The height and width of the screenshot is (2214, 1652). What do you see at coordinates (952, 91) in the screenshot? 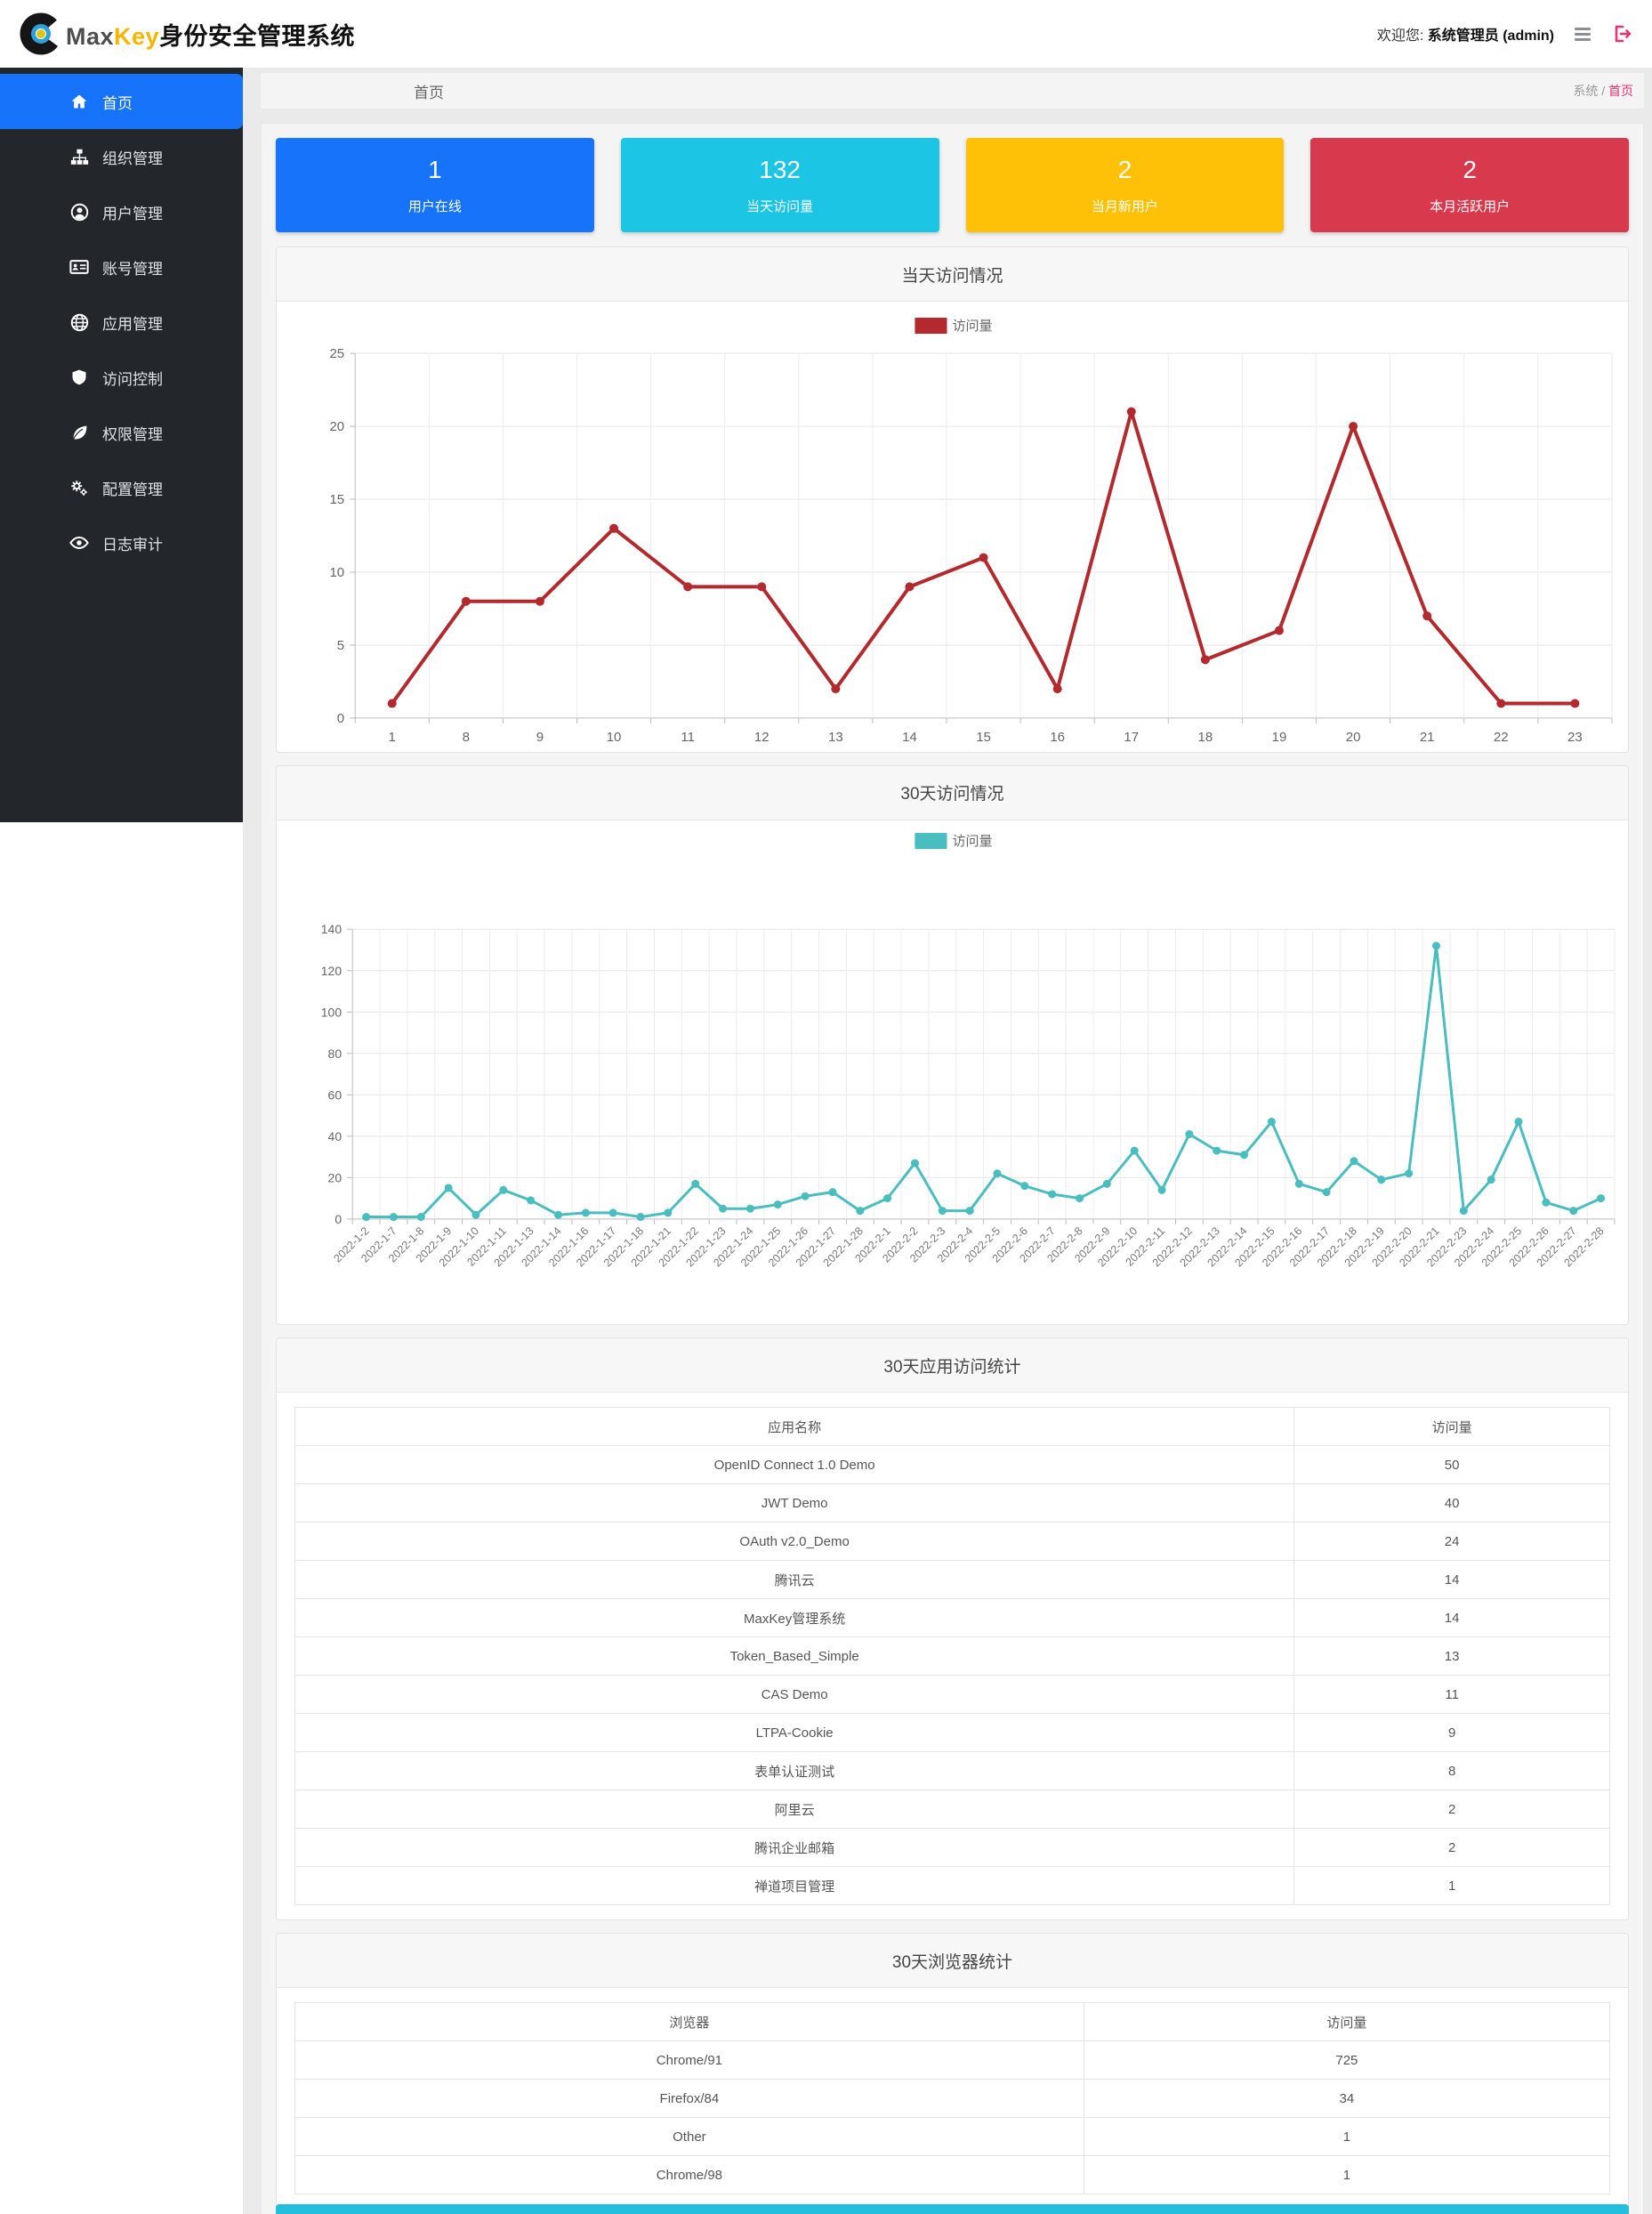
I see `breadcrumb-bar: 首页 系统 / 首页` at bounding box center [952, 91].